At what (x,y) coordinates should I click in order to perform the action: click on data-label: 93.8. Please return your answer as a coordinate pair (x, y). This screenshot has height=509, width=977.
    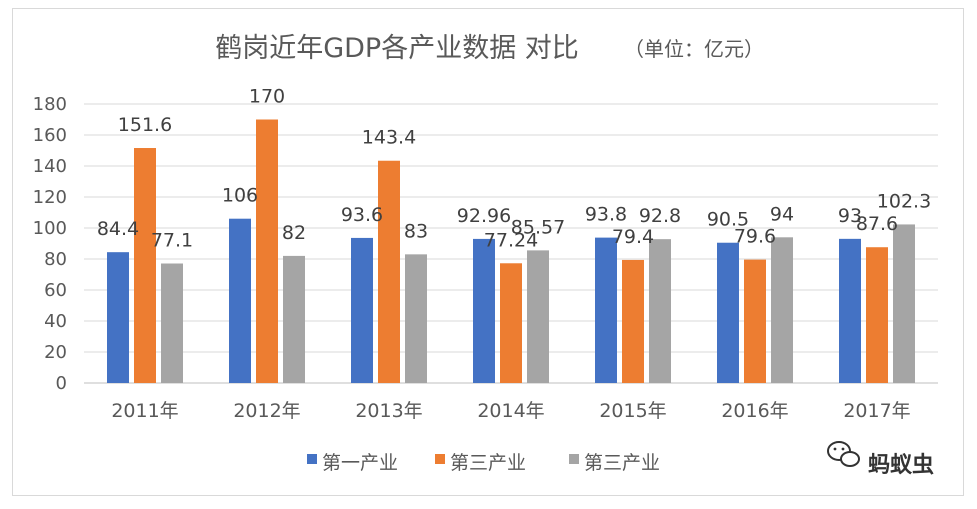
    Looking at the image, I should click on (606, 215).